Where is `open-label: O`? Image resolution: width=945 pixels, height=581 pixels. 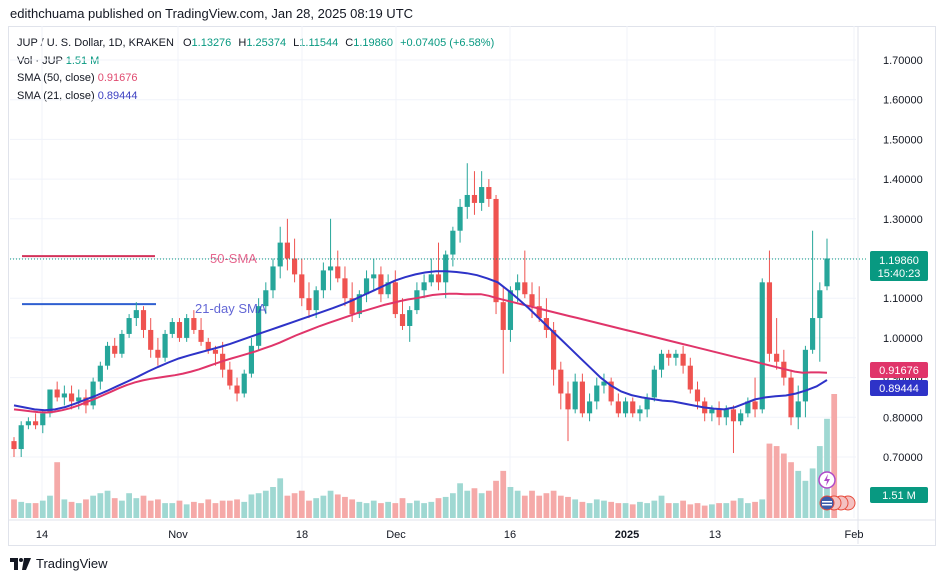
open-label: O is located at coordinates (187, 43).